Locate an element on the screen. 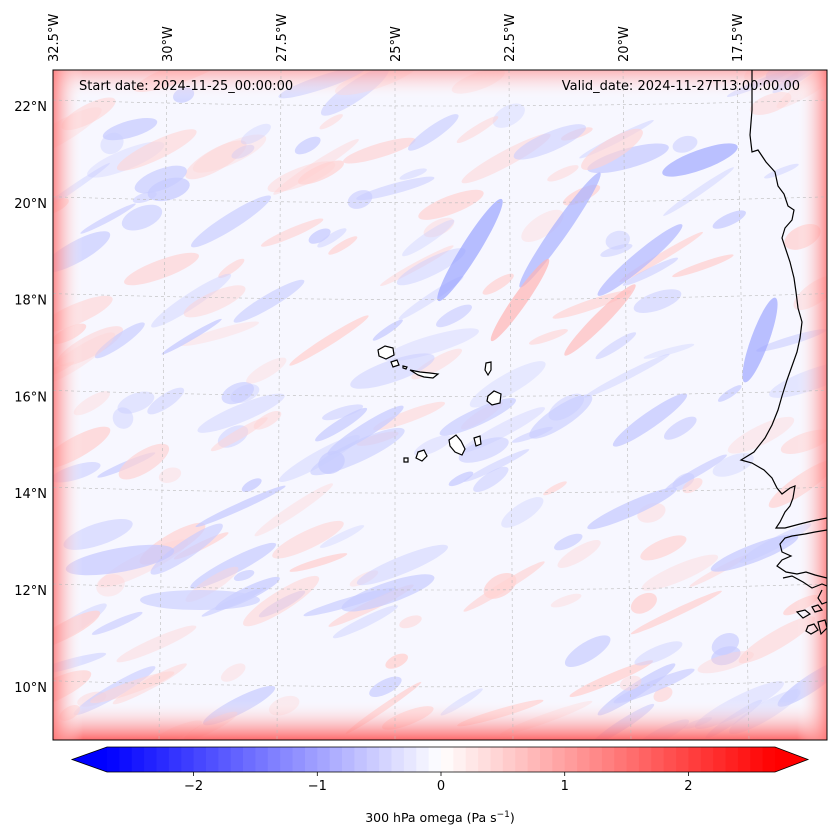  cape-verde-islands is located at coordinates (439, 404).